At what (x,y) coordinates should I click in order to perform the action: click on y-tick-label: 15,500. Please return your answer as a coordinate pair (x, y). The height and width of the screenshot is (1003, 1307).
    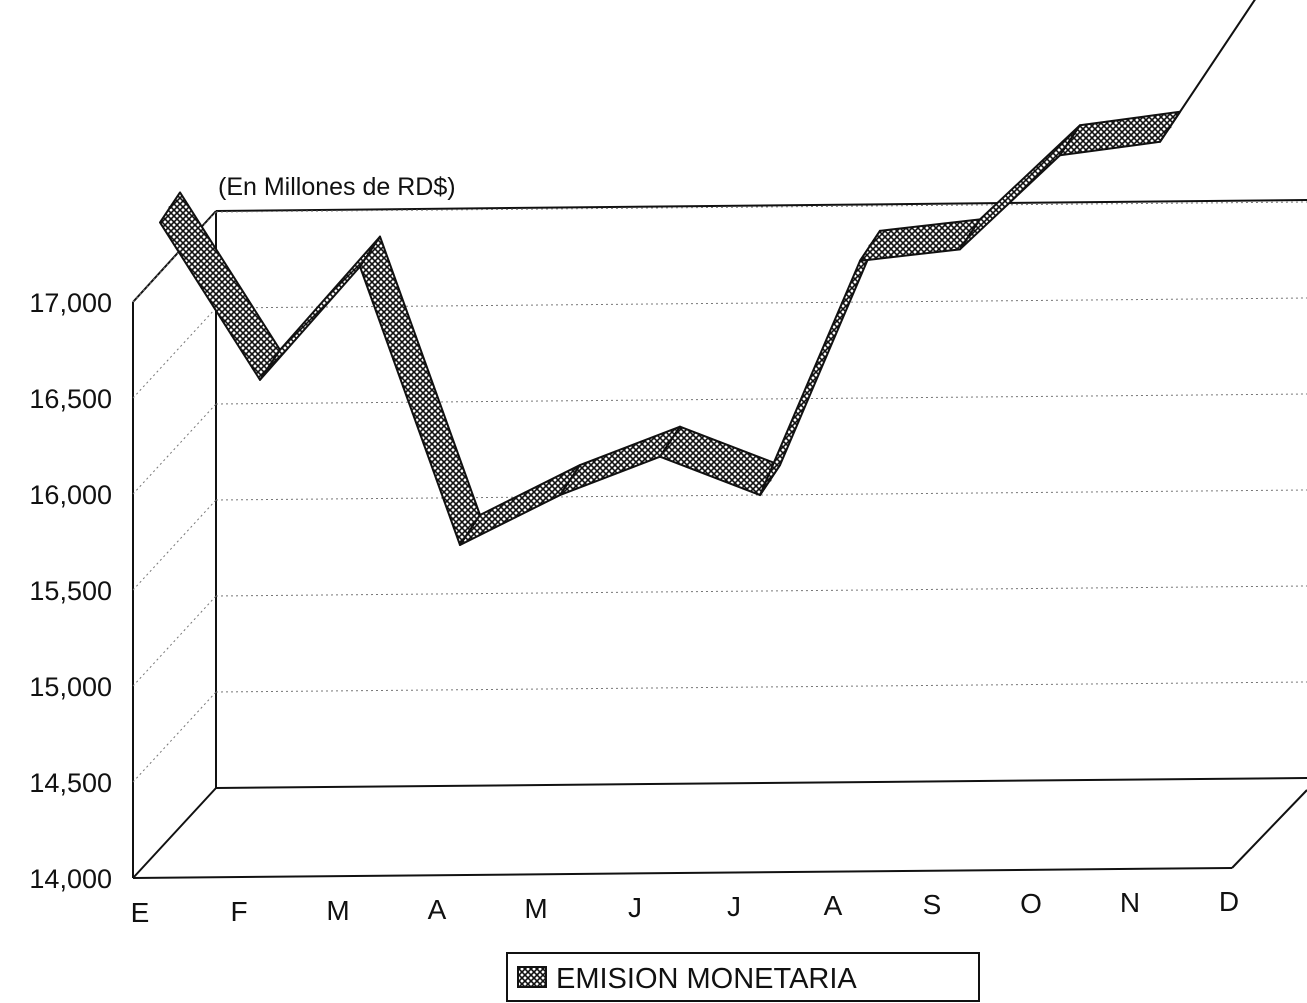
    Looking at the image, I should click on (70, 591).